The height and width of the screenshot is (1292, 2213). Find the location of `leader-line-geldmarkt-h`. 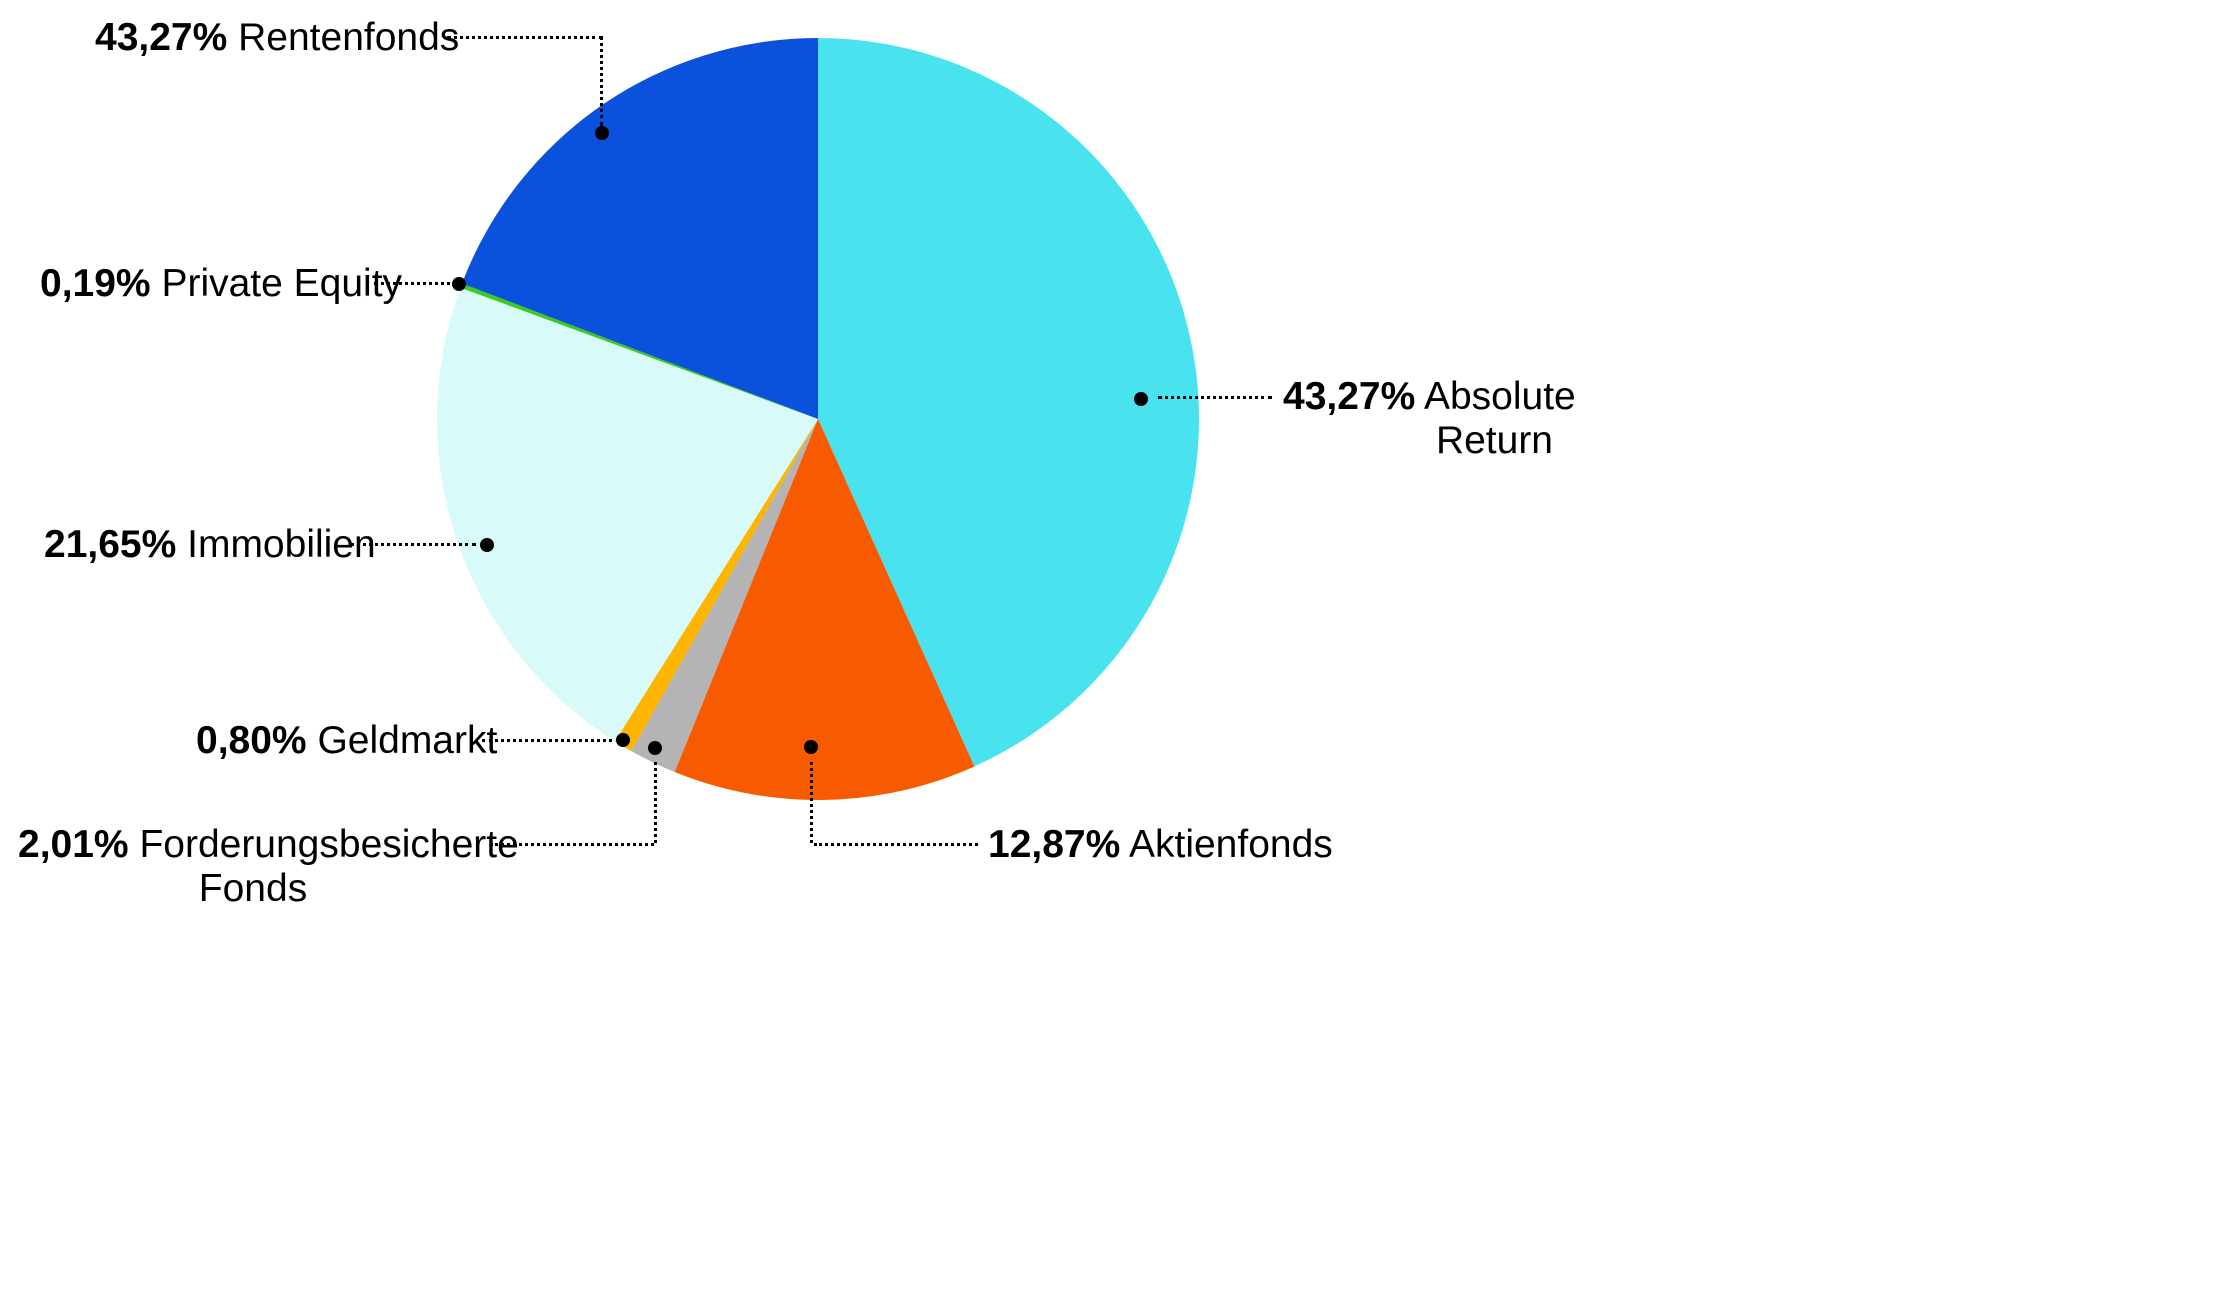

leader-line-geldmarkt-h is located at coordinates (547, 740).